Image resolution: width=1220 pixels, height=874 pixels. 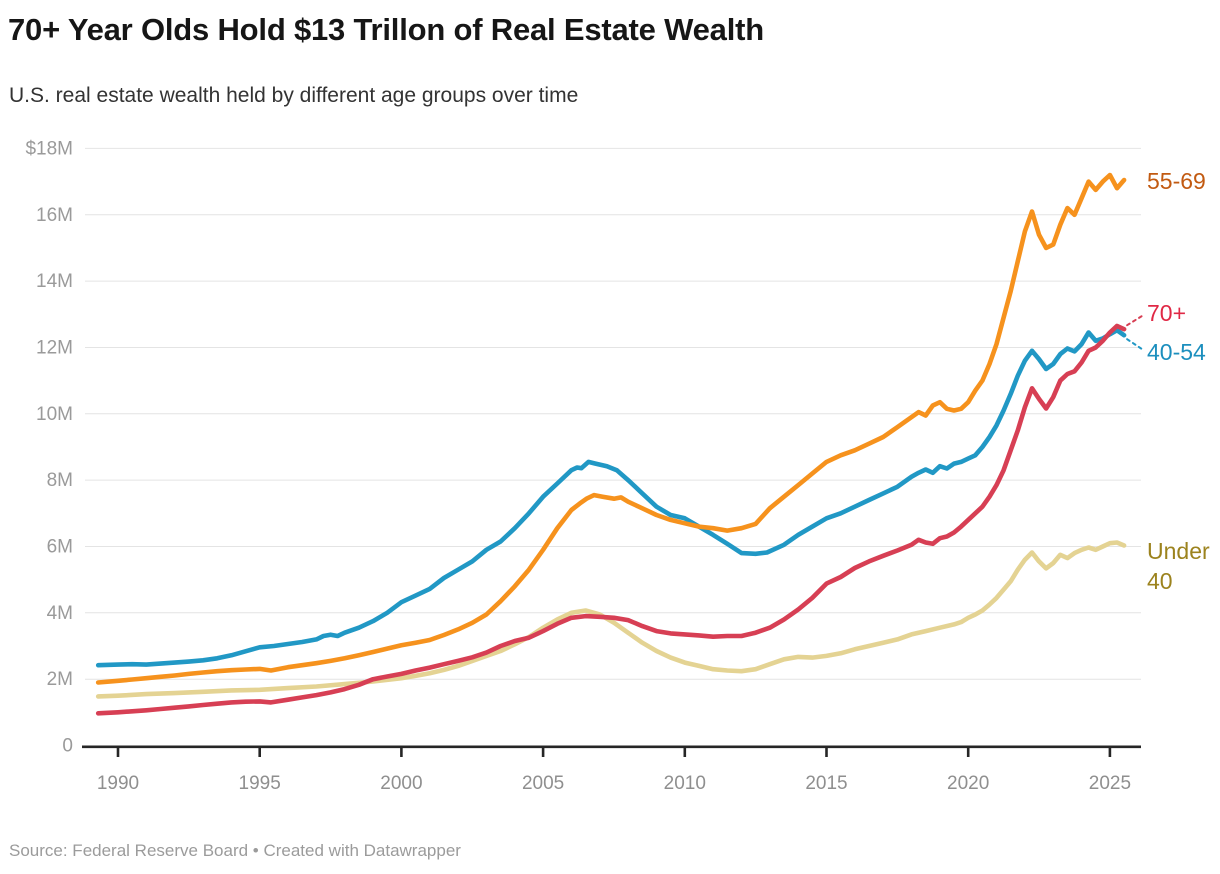 What do you see at coordinates (60, 480) in the screenshot?
I see `y-axis-label-8: 8M` at bounding box center [60, 480].